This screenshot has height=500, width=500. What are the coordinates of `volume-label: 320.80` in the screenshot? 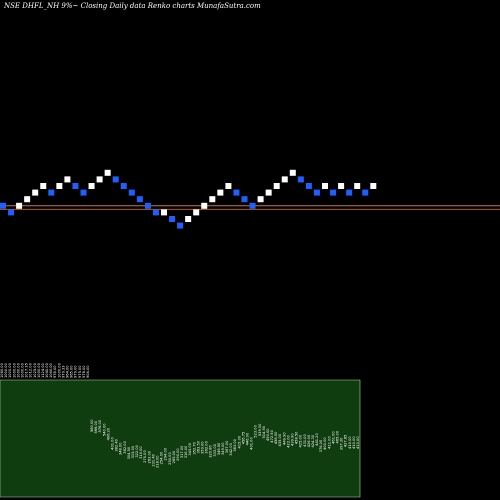 It's located at (211, 451).